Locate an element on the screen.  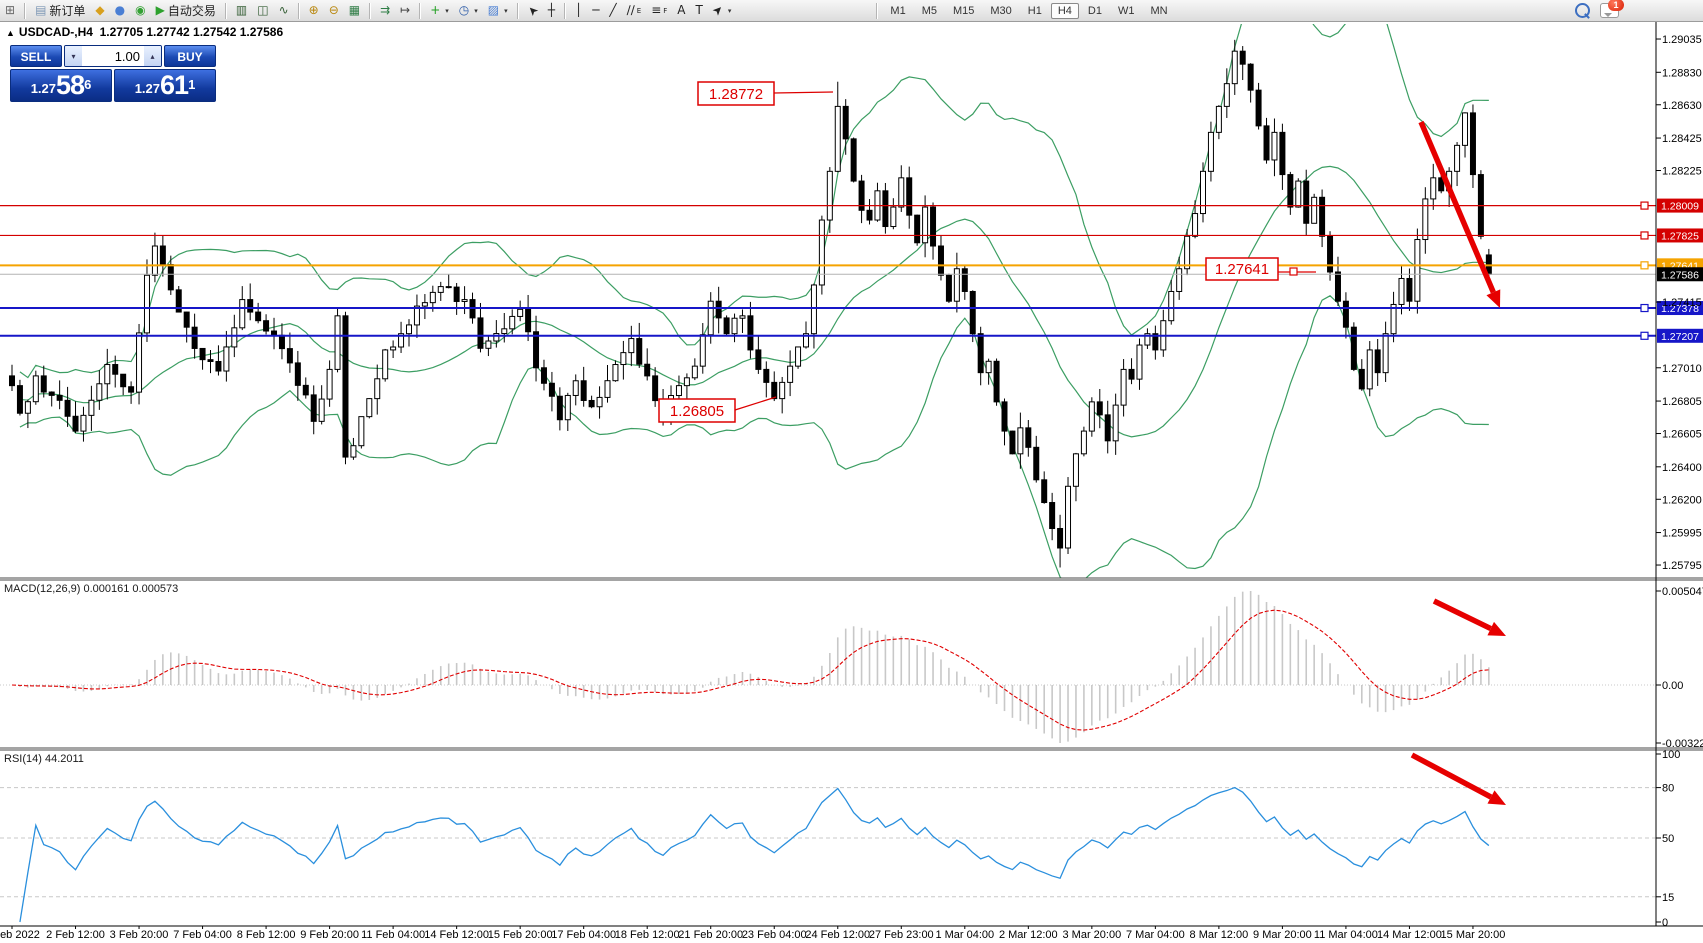
volume-down-button: ▾ is located at coordinates (73, 56).